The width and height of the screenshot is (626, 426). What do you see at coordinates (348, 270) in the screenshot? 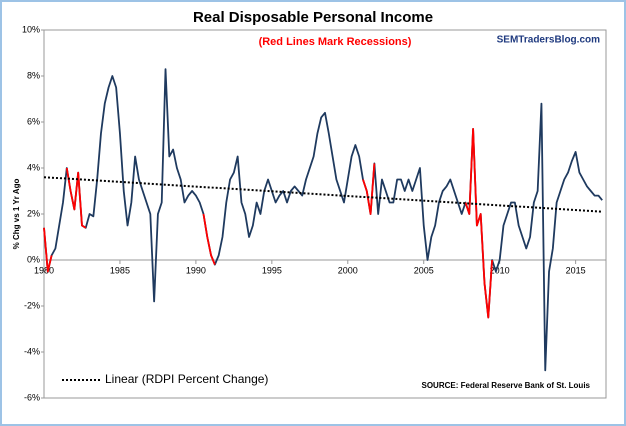
I see `x-tick-label: 2000` at bounding box center [348, 270].